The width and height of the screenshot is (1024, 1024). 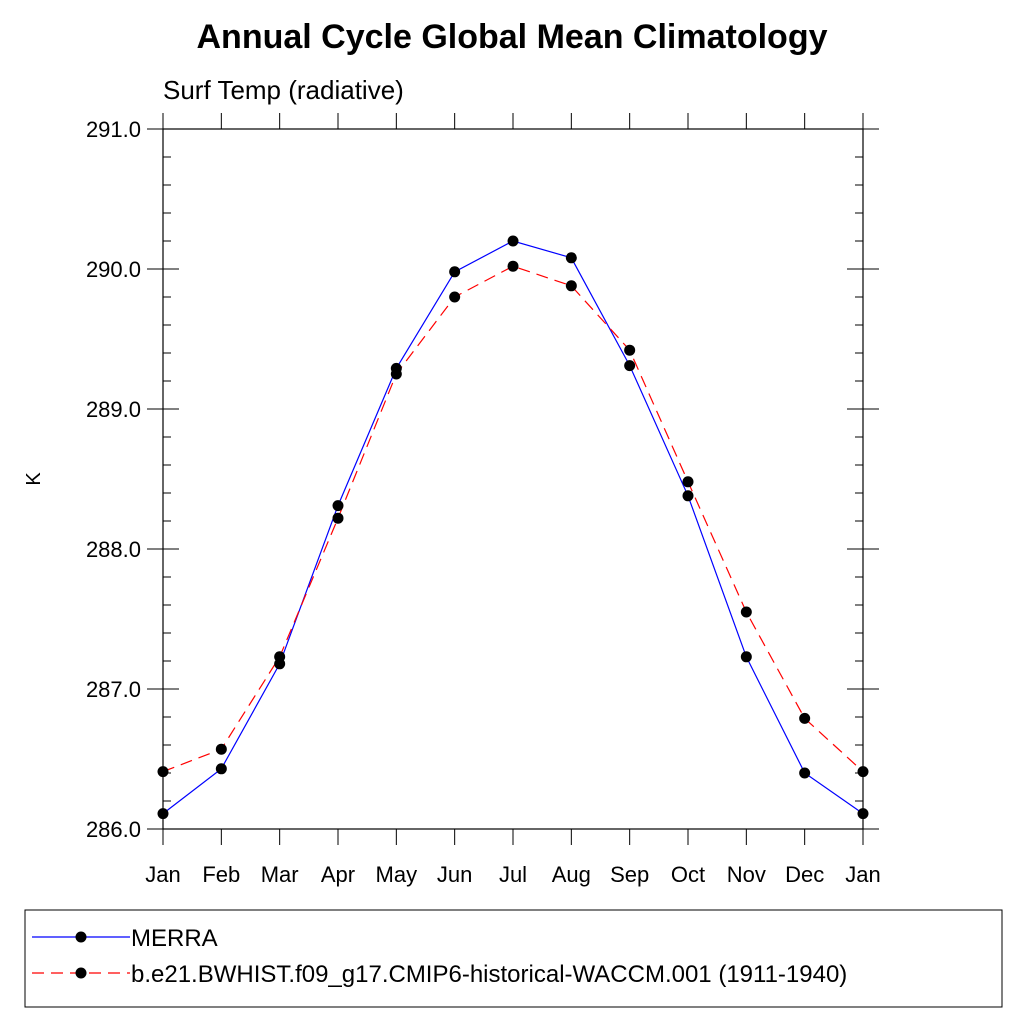 What do you see at coordinates (454, 874) in the screenshot?
I see `x-tick-label: Jun` at bounding box center [454, 874].